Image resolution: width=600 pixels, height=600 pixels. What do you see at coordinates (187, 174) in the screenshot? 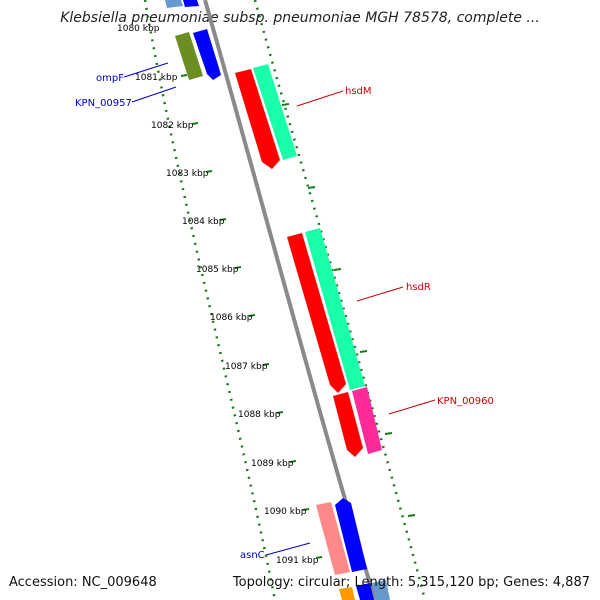
I see `tick-label: 1083 kbp` at bounding box center [187, 174].